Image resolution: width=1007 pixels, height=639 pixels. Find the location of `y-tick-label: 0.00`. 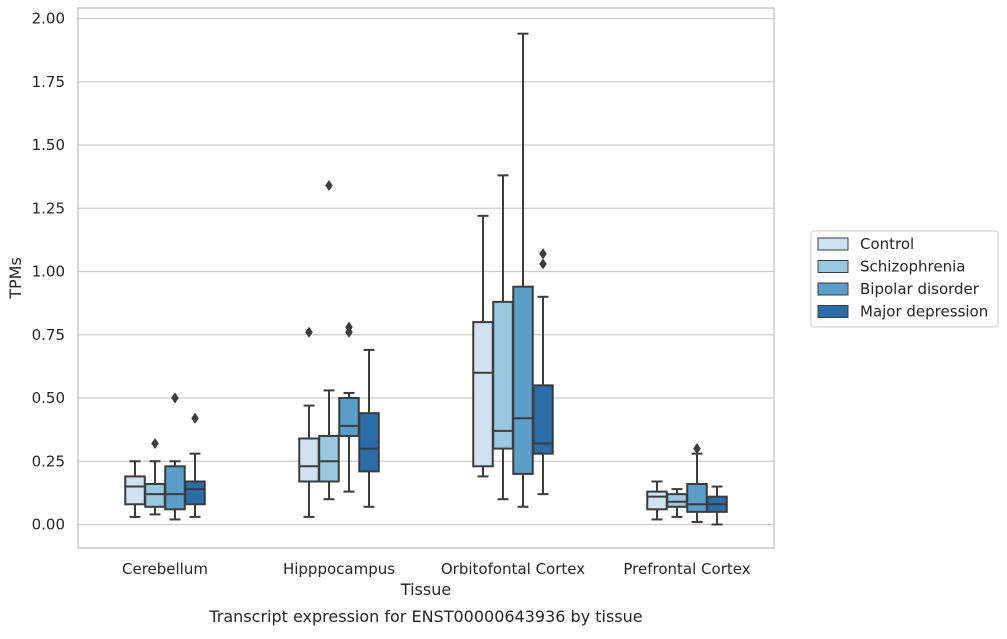

y-tick-label: 0.00 is located at coordinates (48, 525).